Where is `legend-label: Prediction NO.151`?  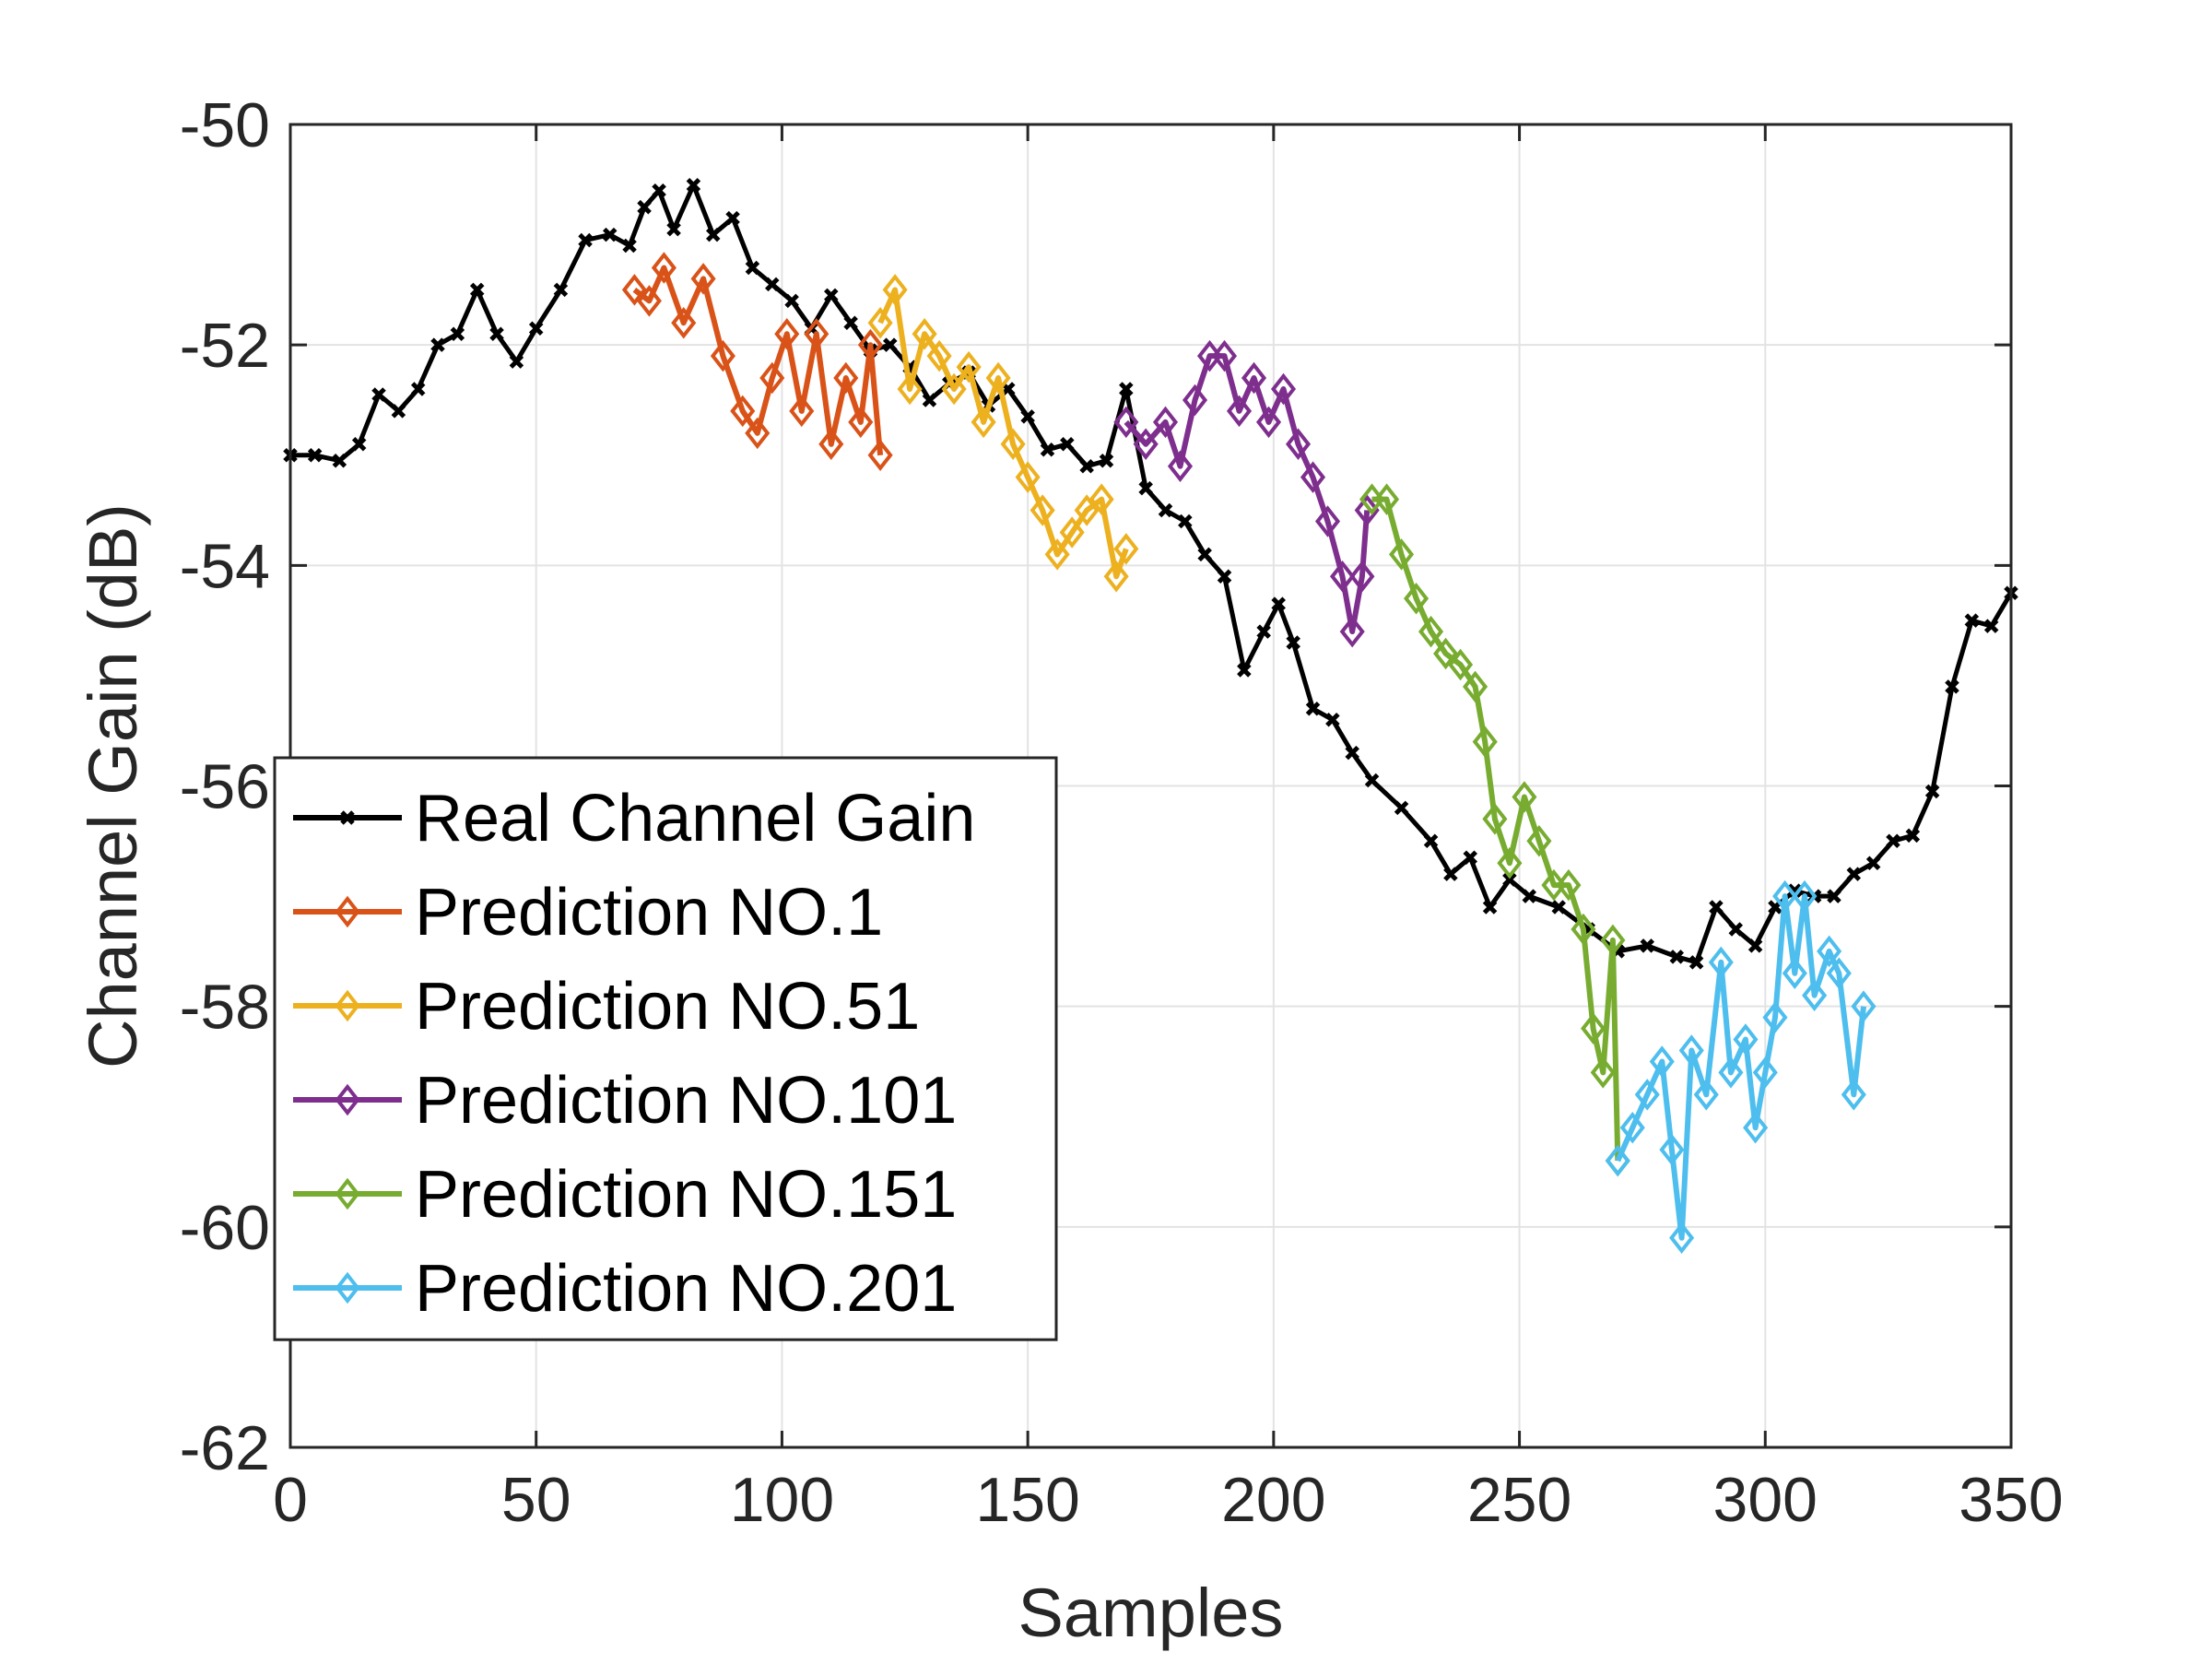 legend-label: Prediction NO.151 is located at coordinates (686, 1195).